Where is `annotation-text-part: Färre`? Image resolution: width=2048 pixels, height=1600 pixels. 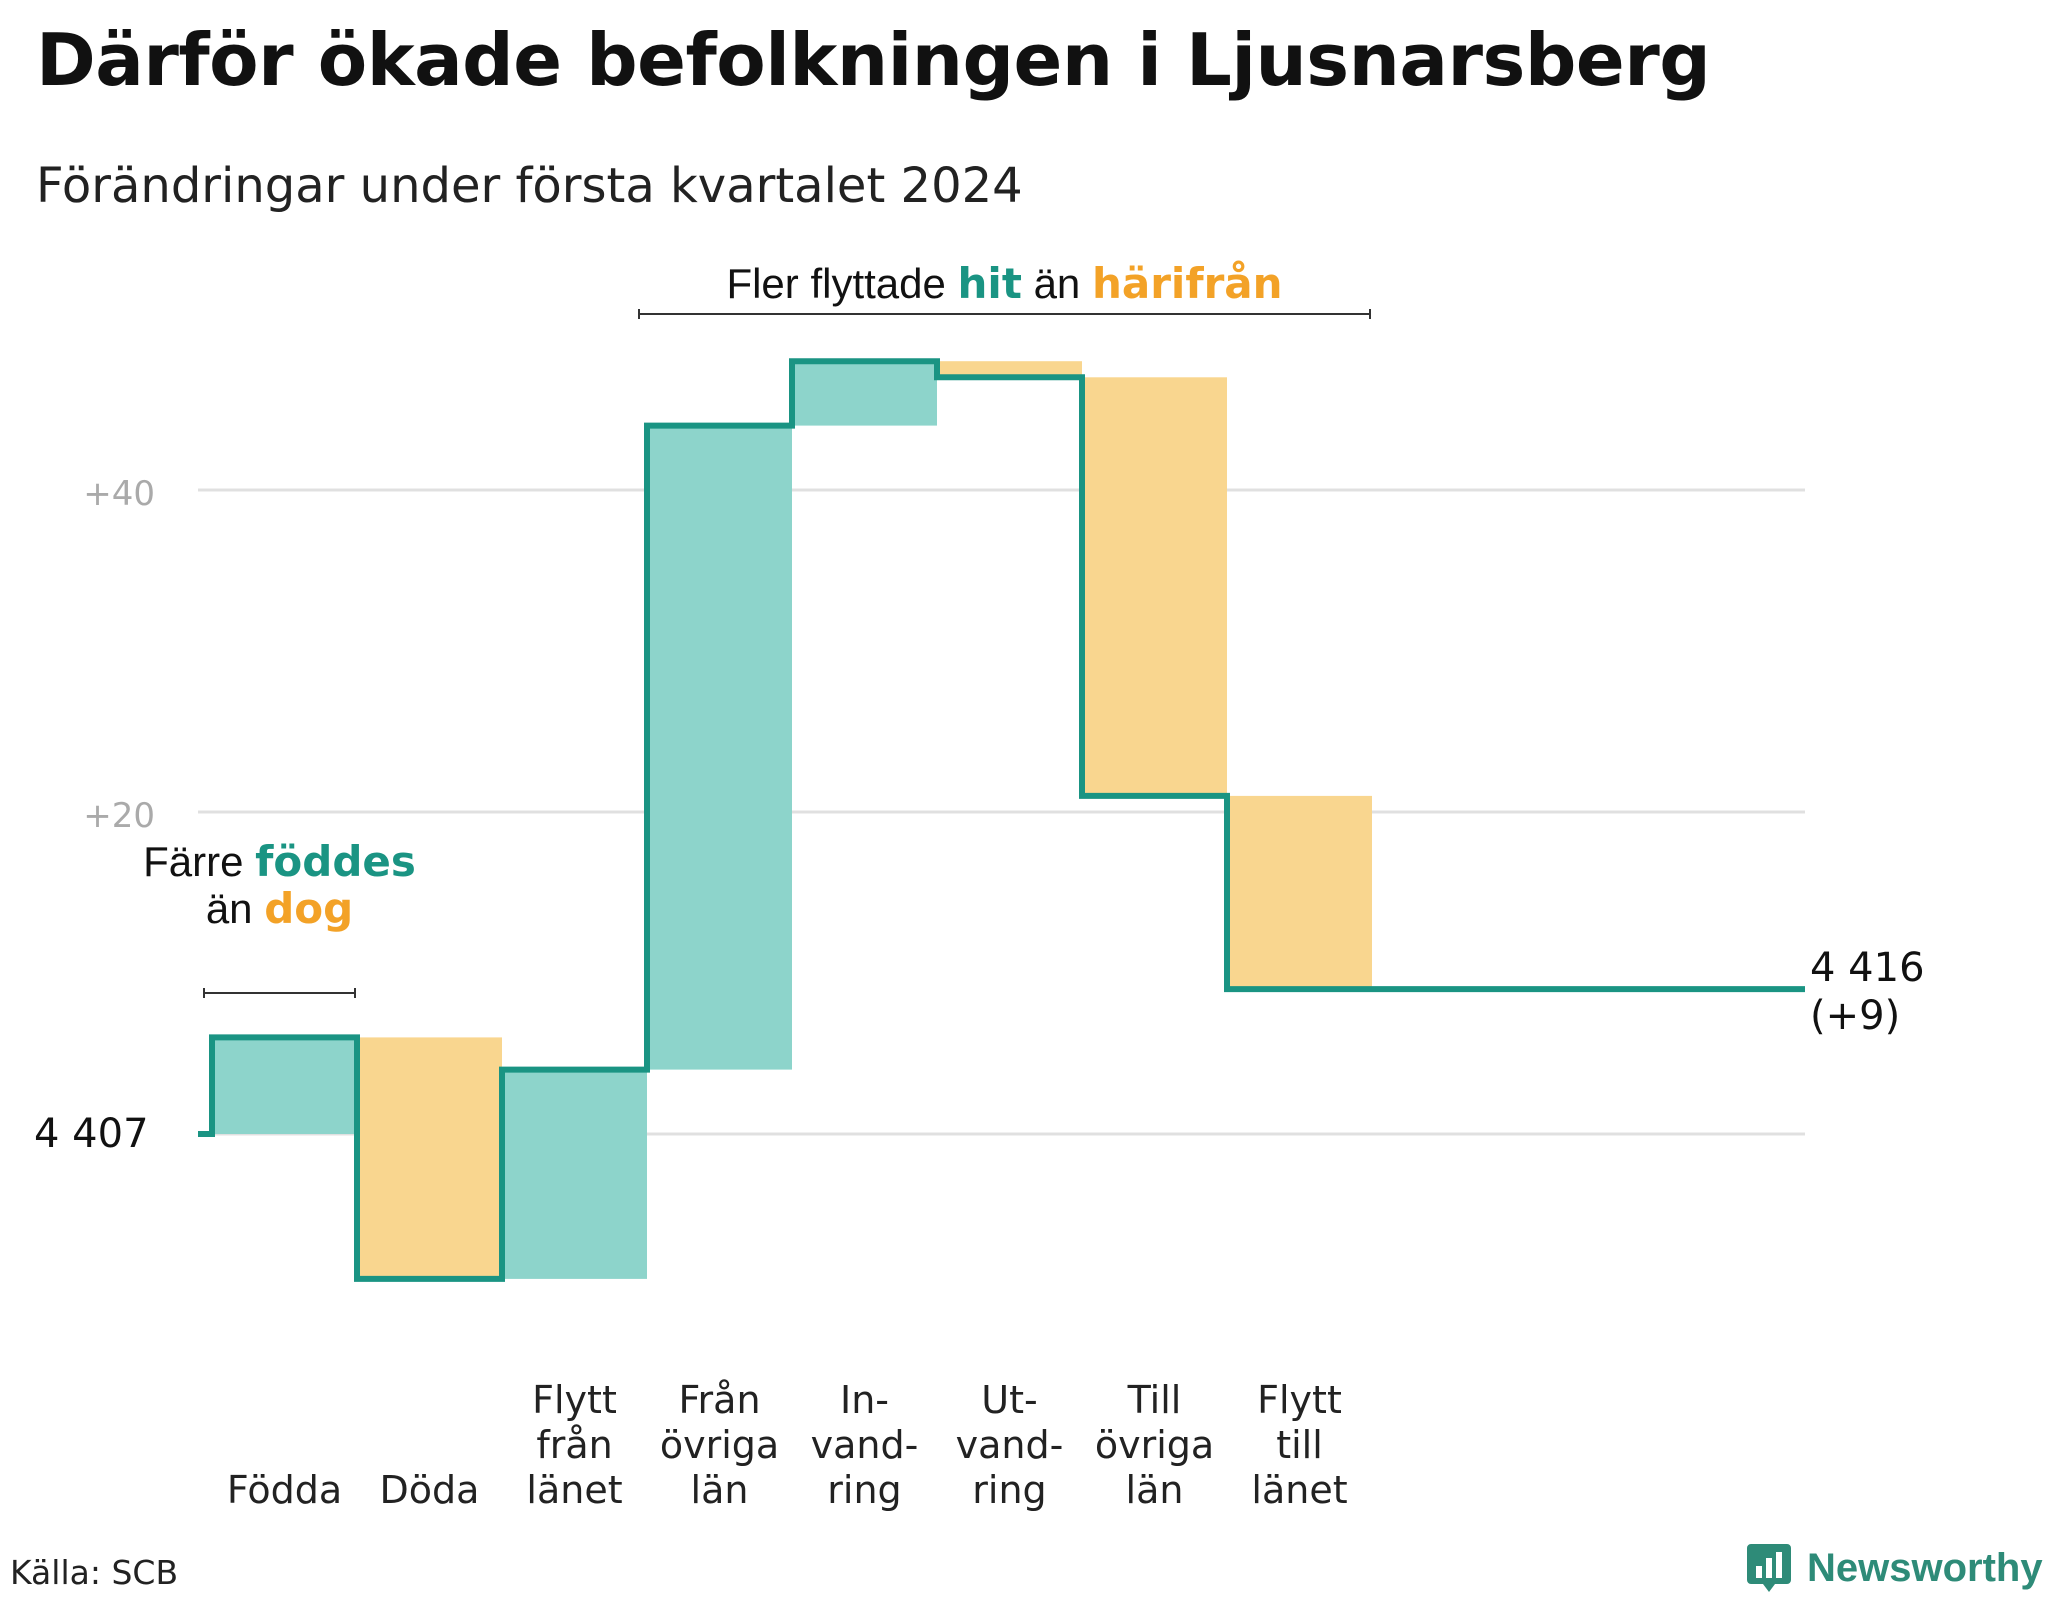
annotation-text-part: Färre is located at coordinates (199, 861).